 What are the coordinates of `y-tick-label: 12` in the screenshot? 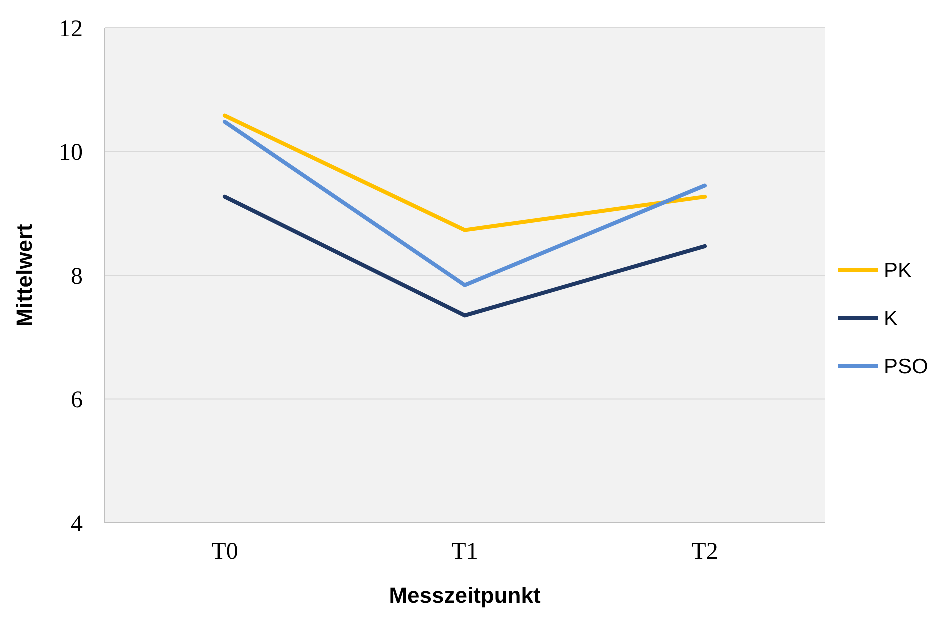 It's located at (71, 29).